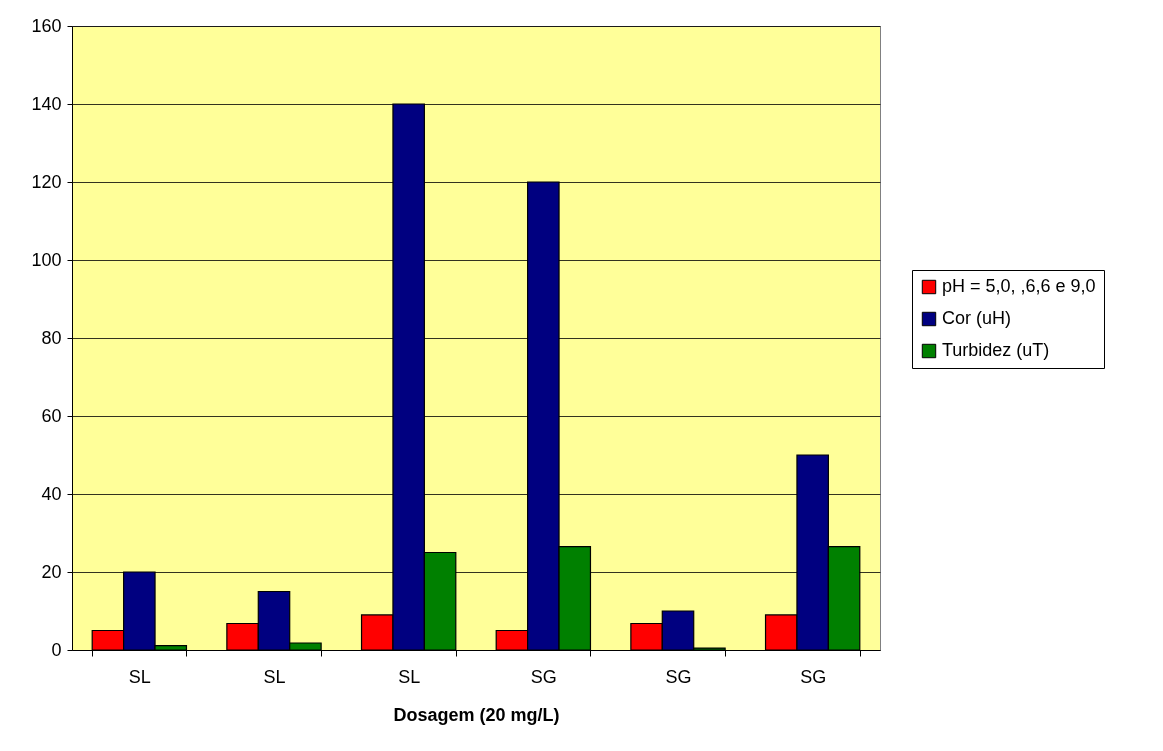 The height and width of the screenshot is (751, 1163). I want to click on legend-label: Turbidez (uT), so click(996, 350).